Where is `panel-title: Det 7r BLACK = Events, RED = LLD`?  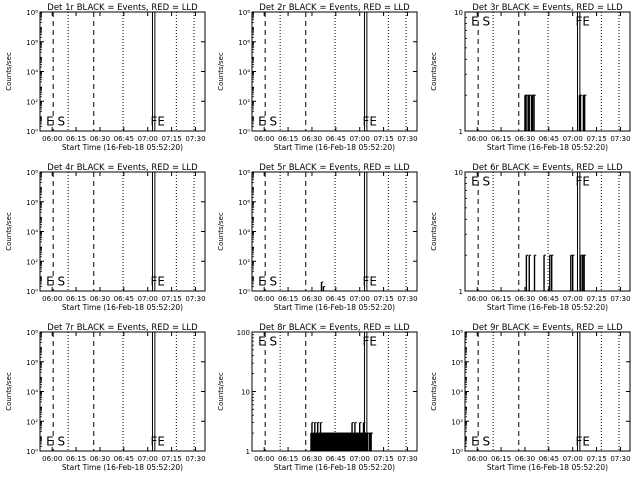
panel-title: Det 7r BLACK = Events, RED = LLD is located at coordinates (122, 328).